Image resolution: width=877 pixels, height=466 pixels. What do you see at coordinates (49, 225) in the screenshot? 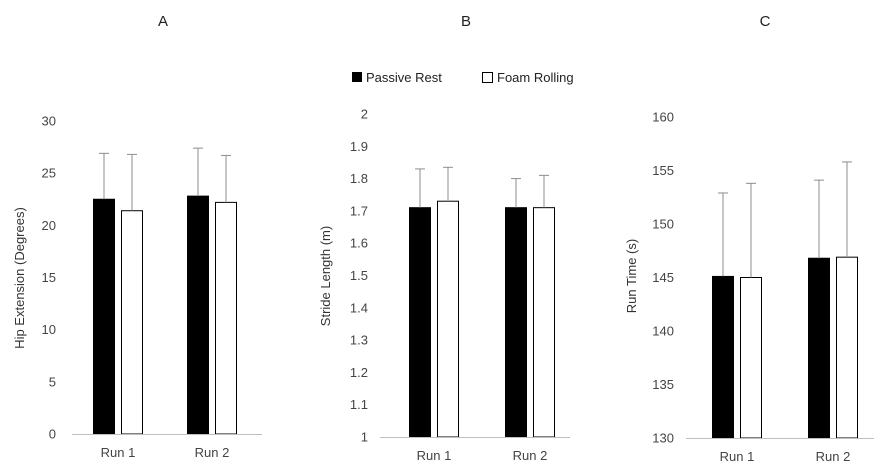
I see `panel-a-y-tick-label: 20` at bounding box center [49, 225].